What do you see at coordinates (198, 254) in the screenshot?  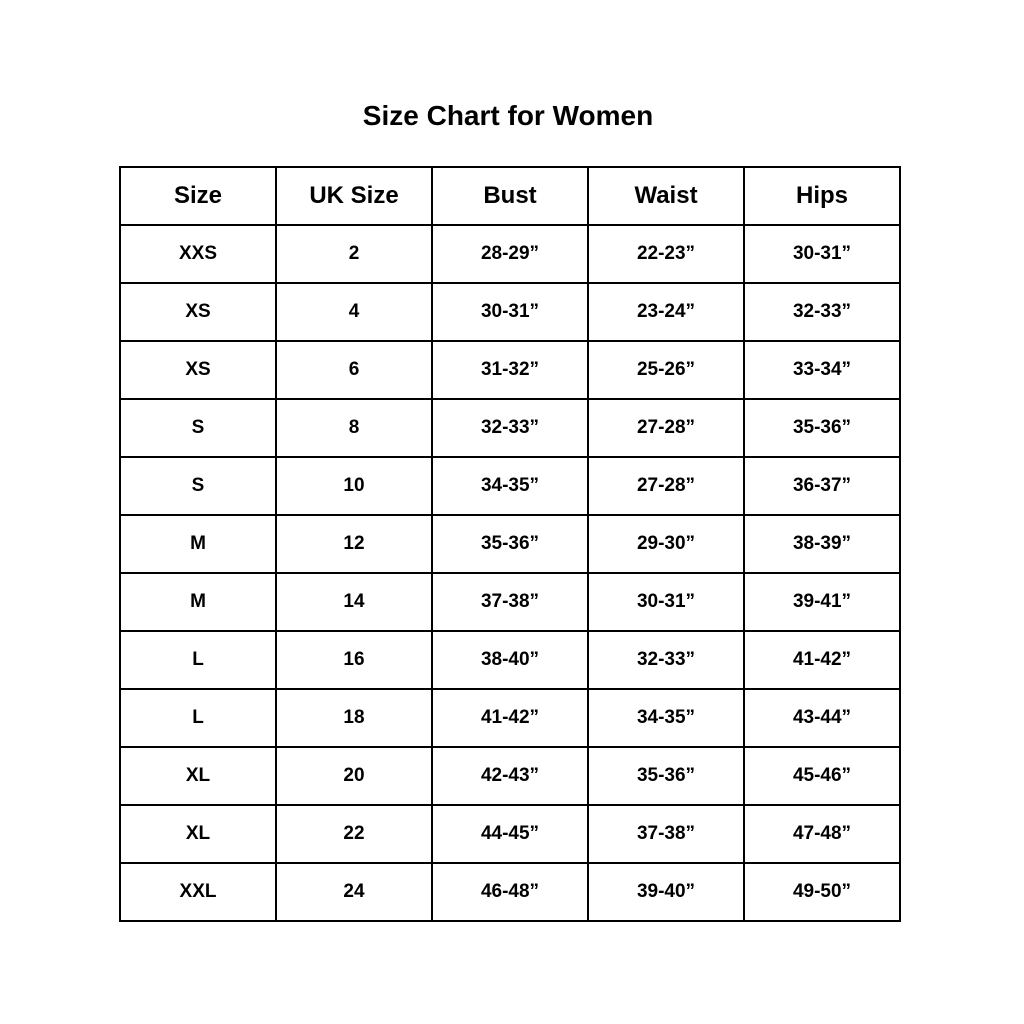 I see `cell-size: XXS` at bounding box center [198, 254].